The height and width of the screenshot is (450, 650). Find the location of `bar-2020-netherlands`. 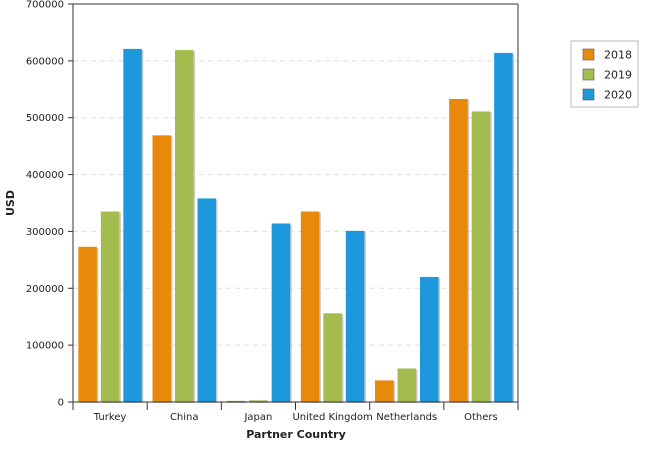

bar-2020-netherlands is located at coordinates (429, 339).